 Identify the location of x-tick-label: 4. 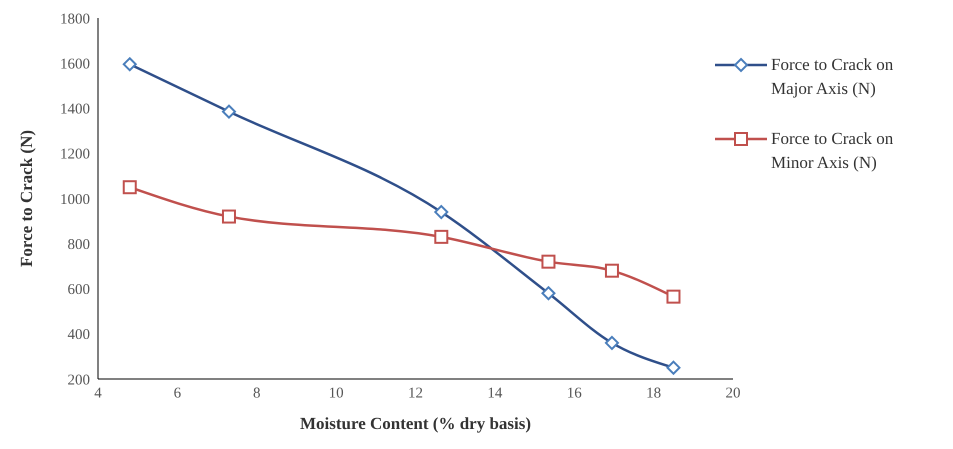
(98, 394).